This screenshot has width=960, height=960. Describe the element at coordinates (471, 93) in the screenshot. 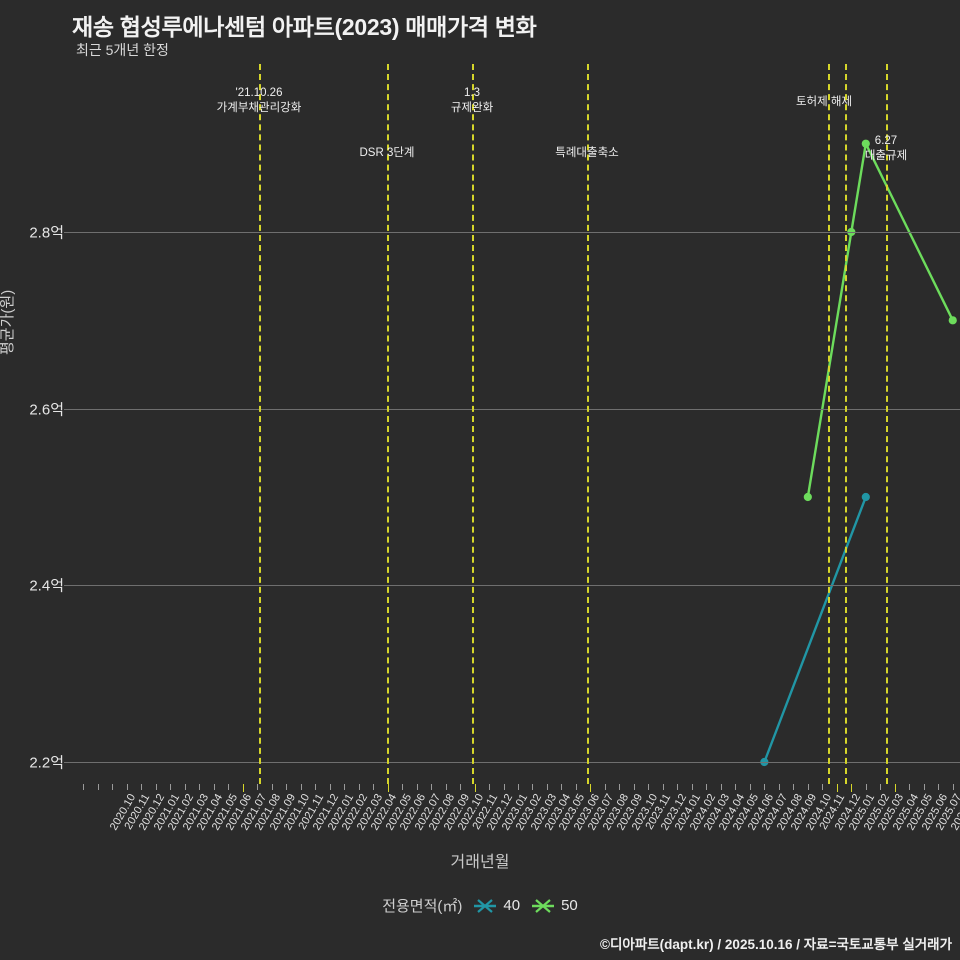

I see `event-date: 1.3` at that location.